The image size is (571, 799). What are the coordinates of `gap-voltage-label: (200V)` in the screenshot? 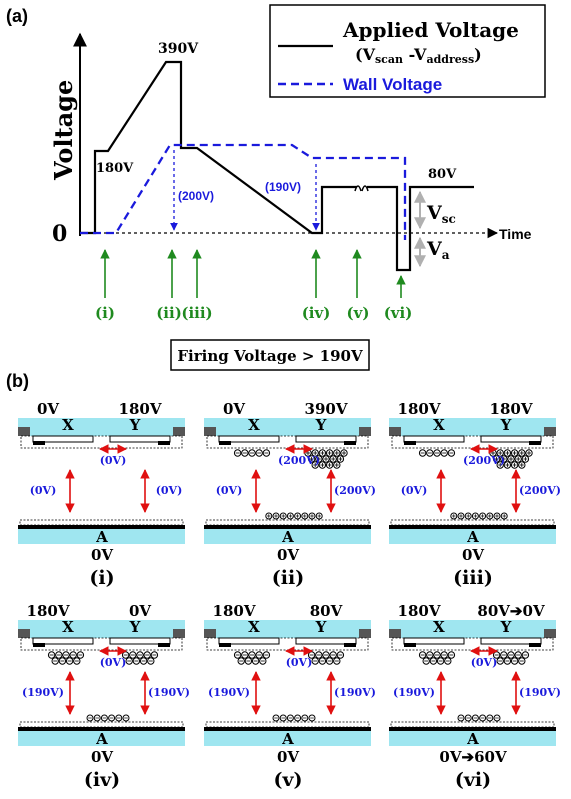 It's located at (299, 460).